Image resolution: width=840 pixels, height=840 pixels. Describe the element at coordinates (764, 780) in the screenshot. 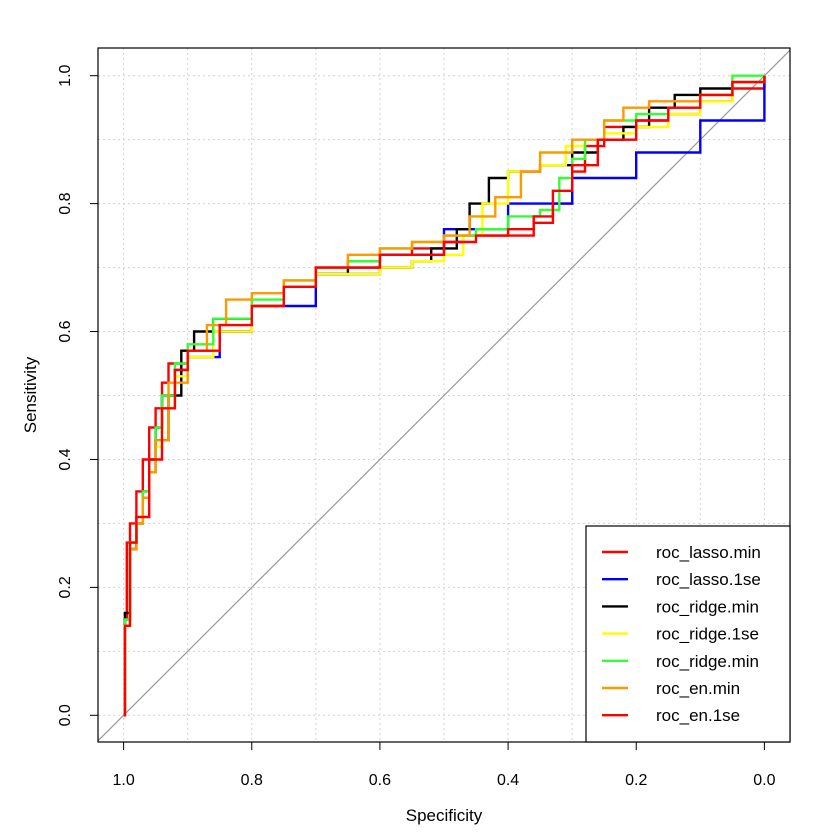

I see `x-tick-label: 0.0` at that location.